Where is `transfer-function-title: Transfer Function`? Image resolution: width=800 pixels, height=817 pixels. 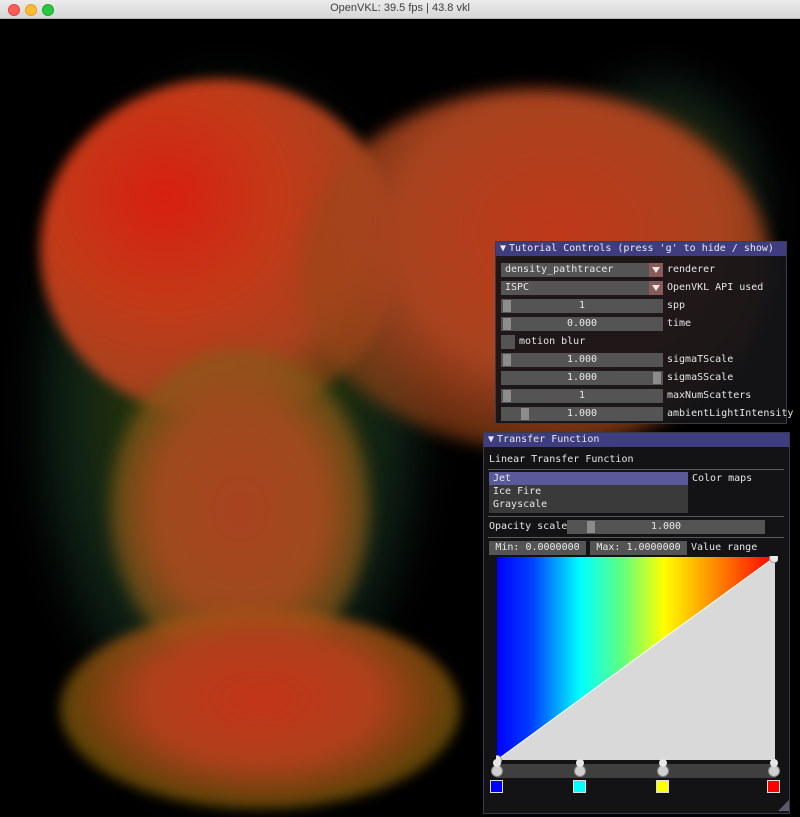
transfer-function-title: Transfer Function is located at coordinates (548, 439).